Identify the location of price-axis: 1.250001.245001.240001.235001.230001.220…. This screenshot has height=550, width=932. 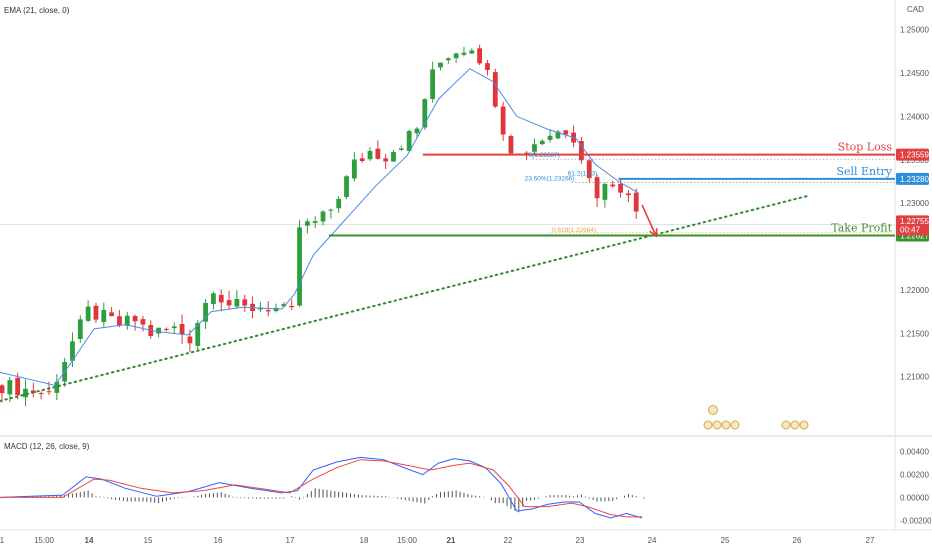
(914, 204).